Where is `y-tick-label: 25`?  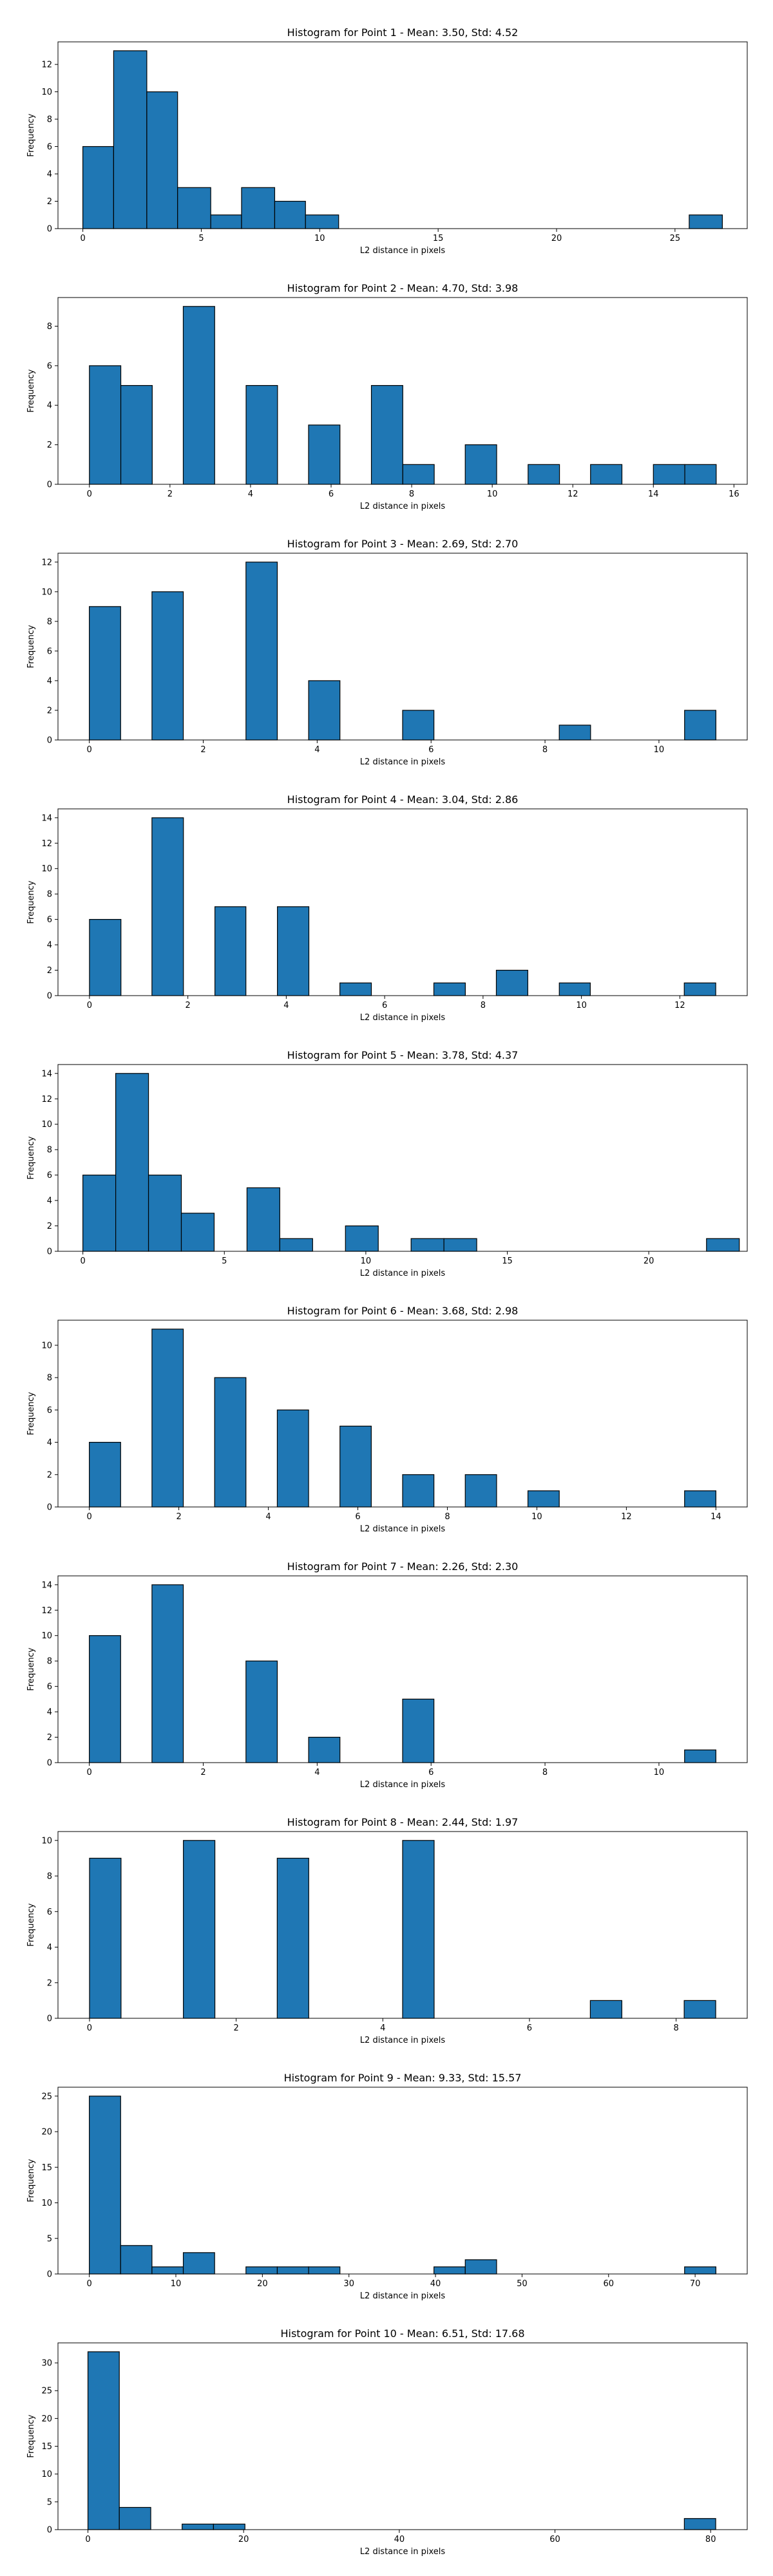
y-tick-label: 25 is located at coordinates (46, 2392).